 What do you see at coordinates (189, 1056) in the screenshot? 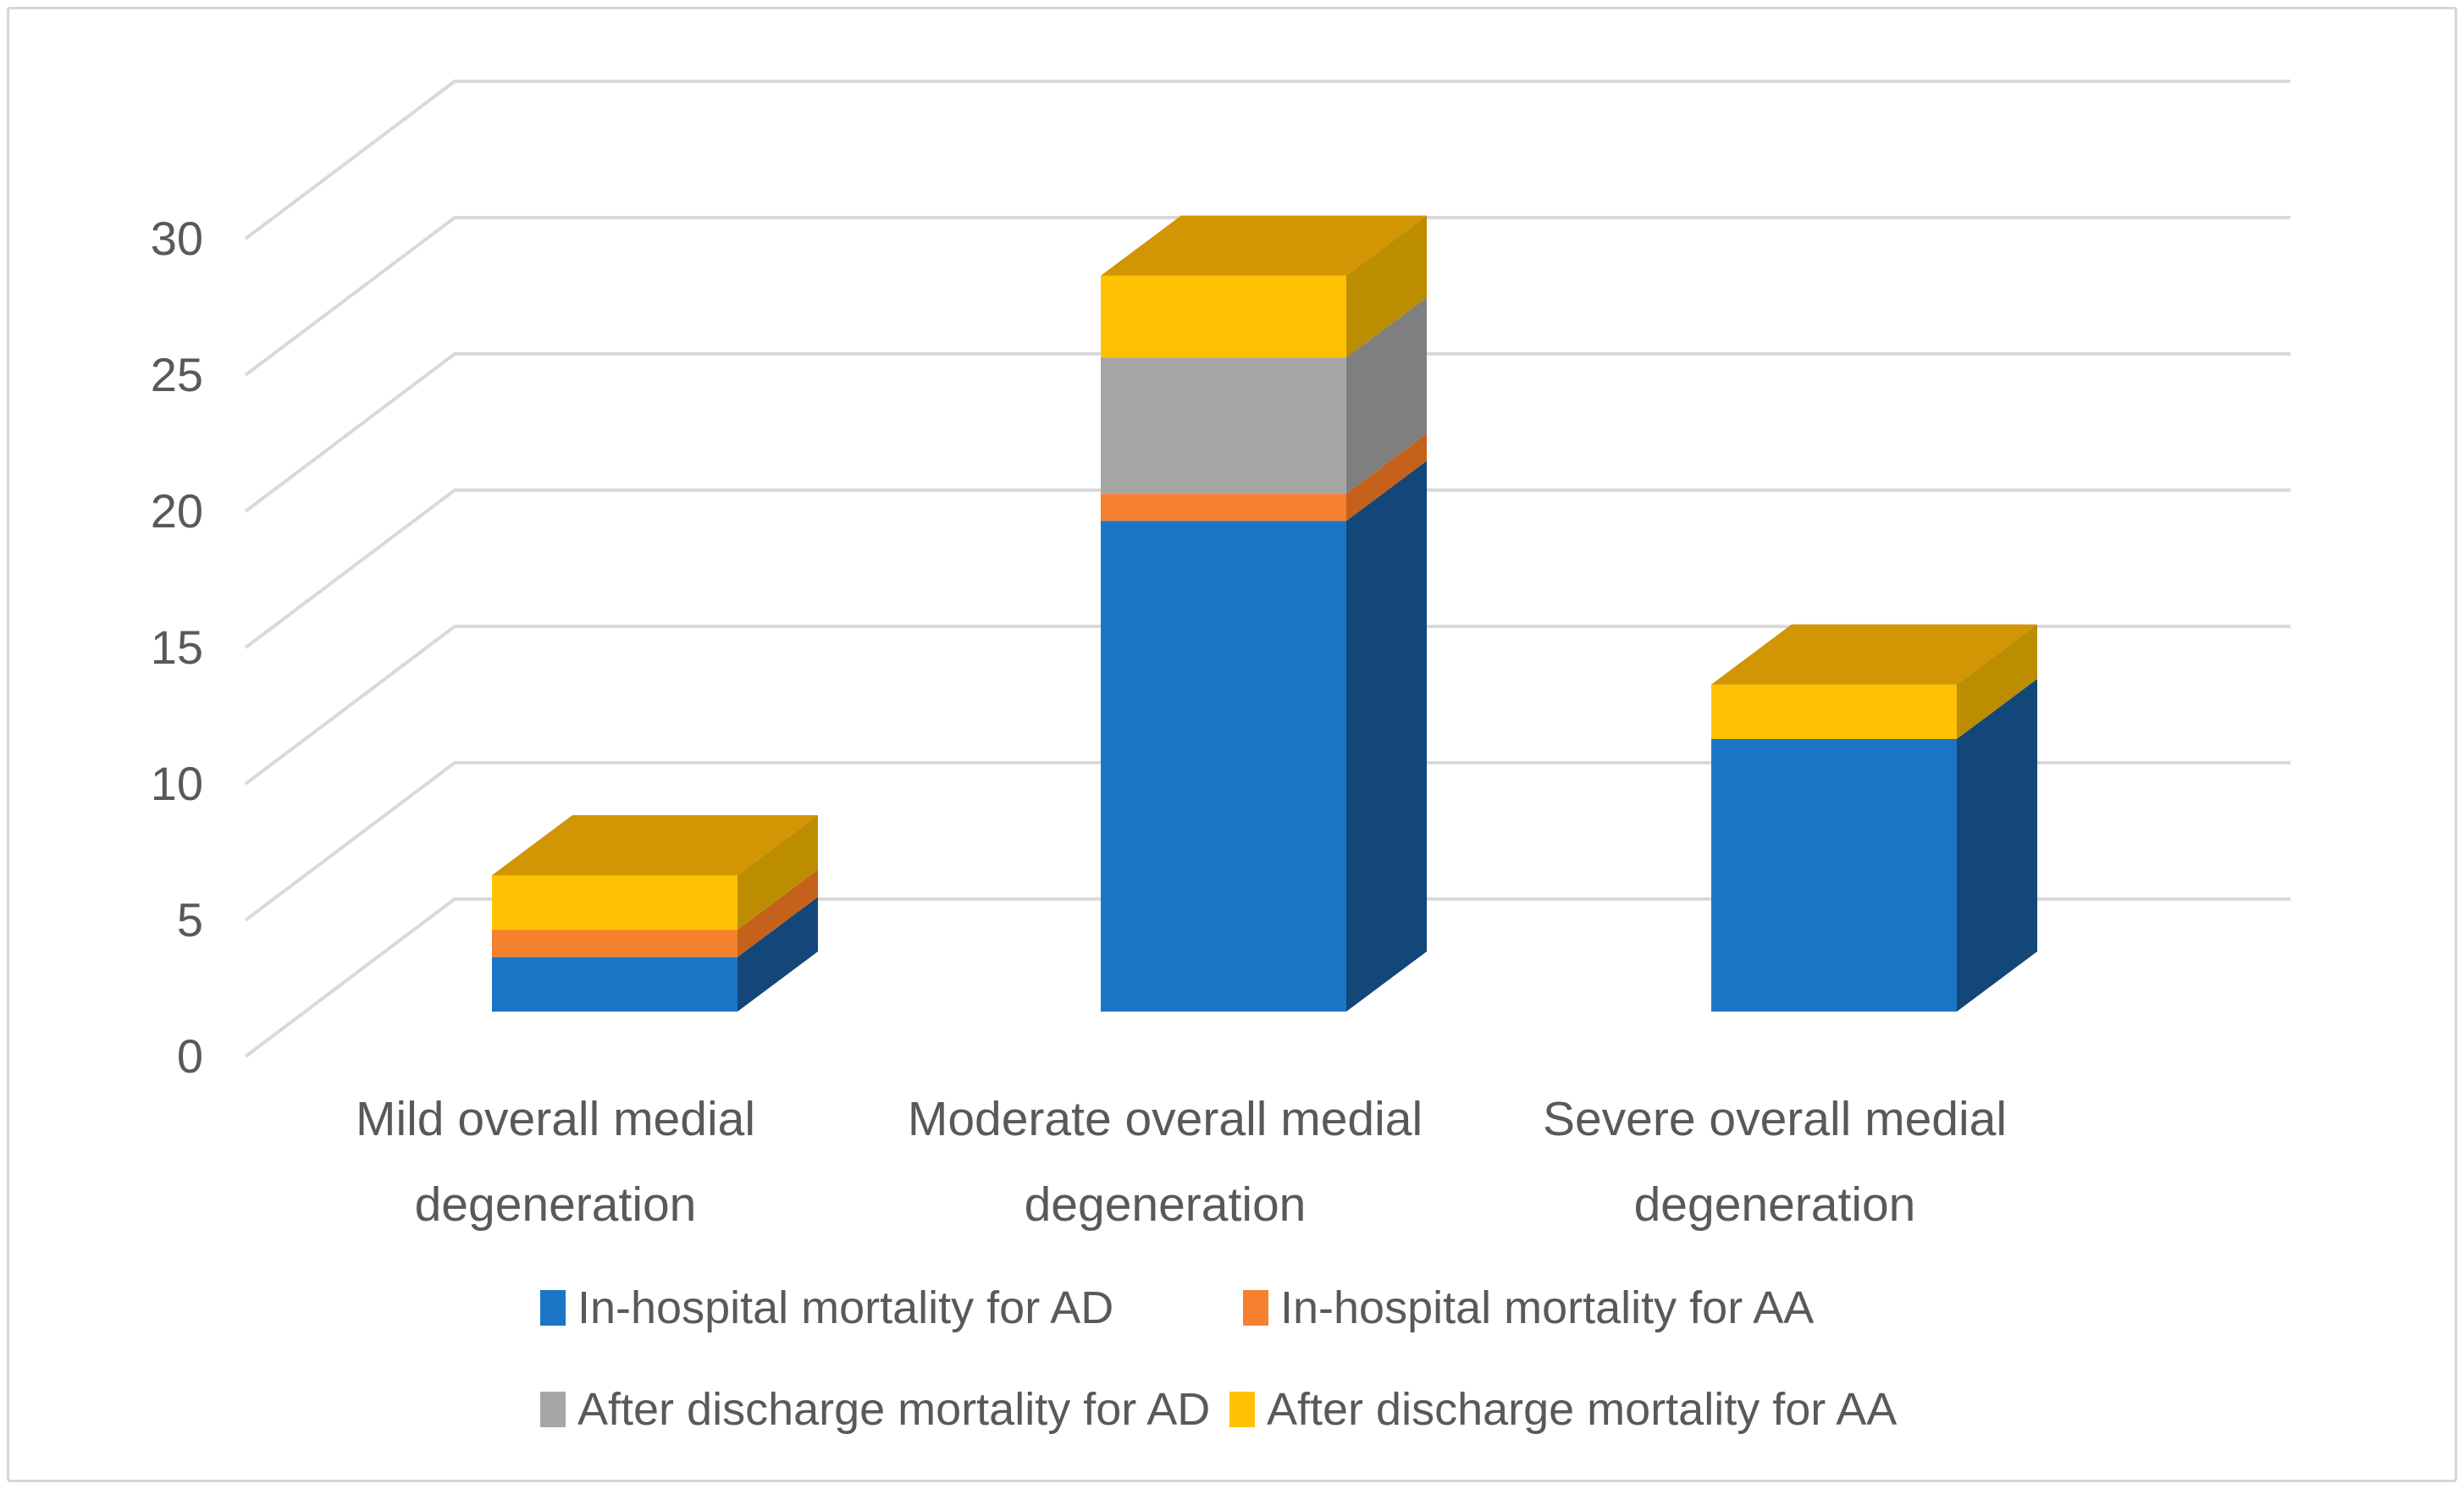
I see `y-axis-tick-label: 0` at bounding box center [189, 1056].